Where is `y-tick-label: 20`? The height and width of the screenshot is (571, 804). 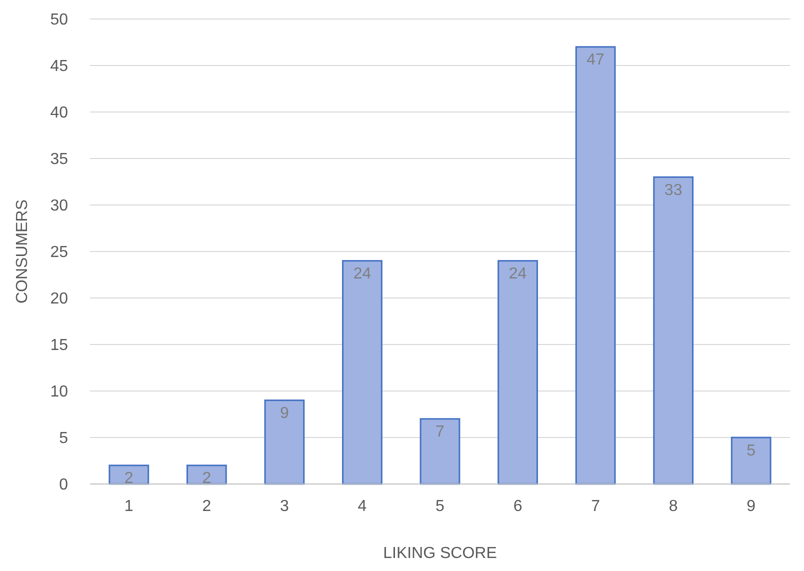
y-tick-label: 20 is located at coordinates (59, 299).